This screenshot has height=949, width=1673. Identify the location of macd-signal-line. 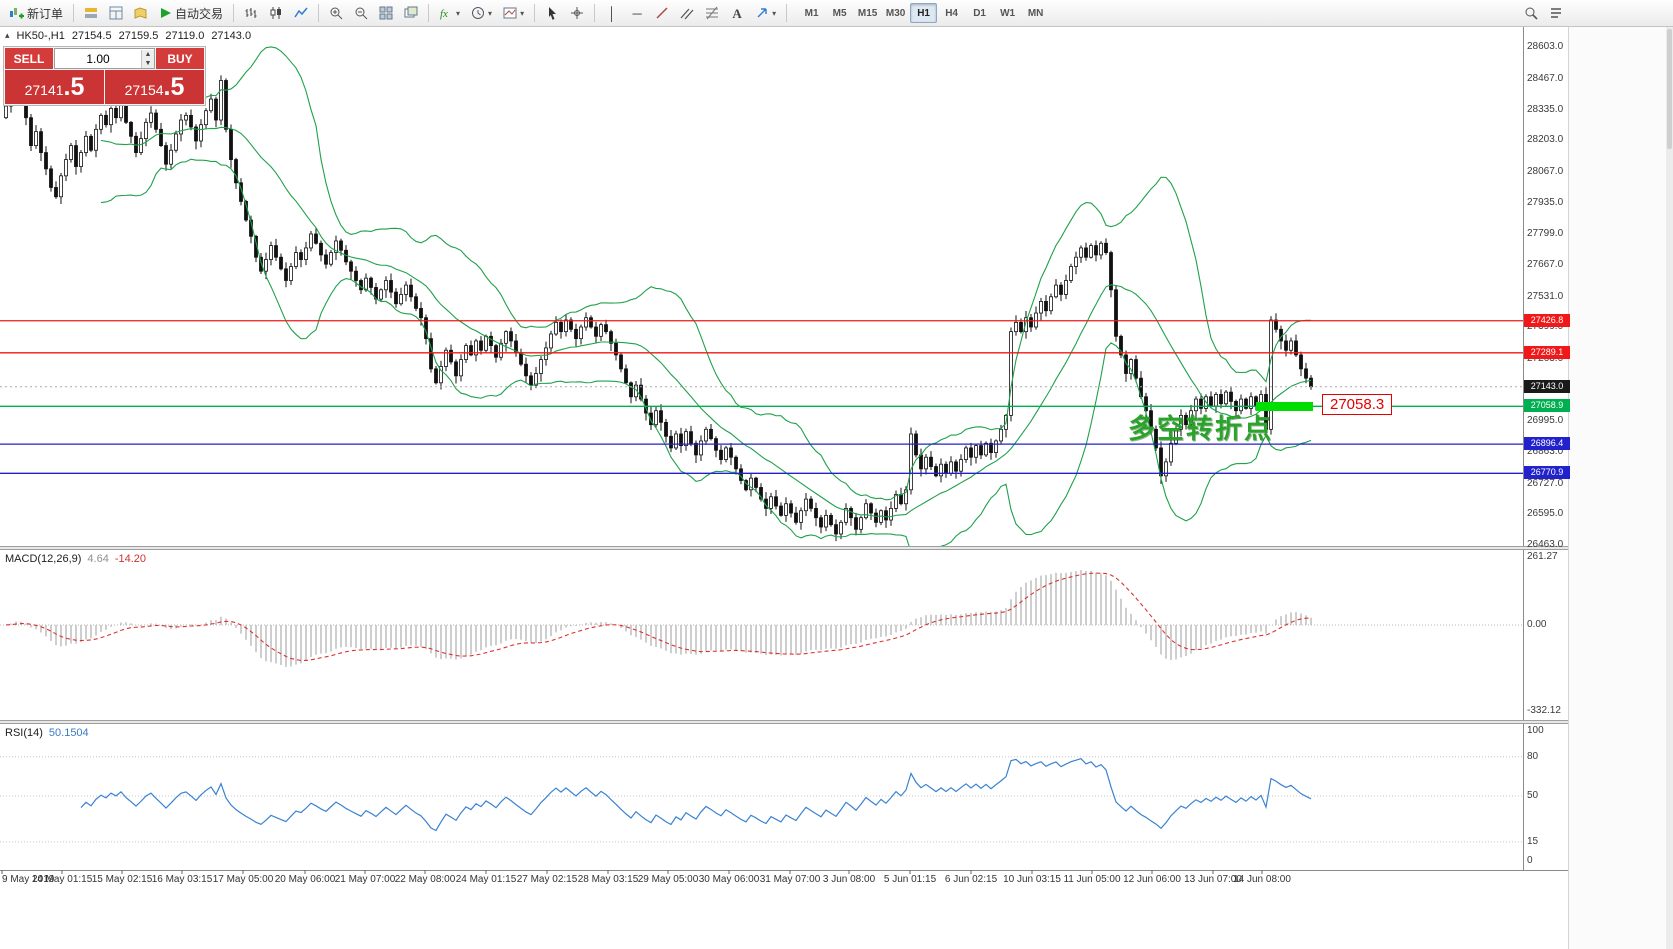
(658, 617).